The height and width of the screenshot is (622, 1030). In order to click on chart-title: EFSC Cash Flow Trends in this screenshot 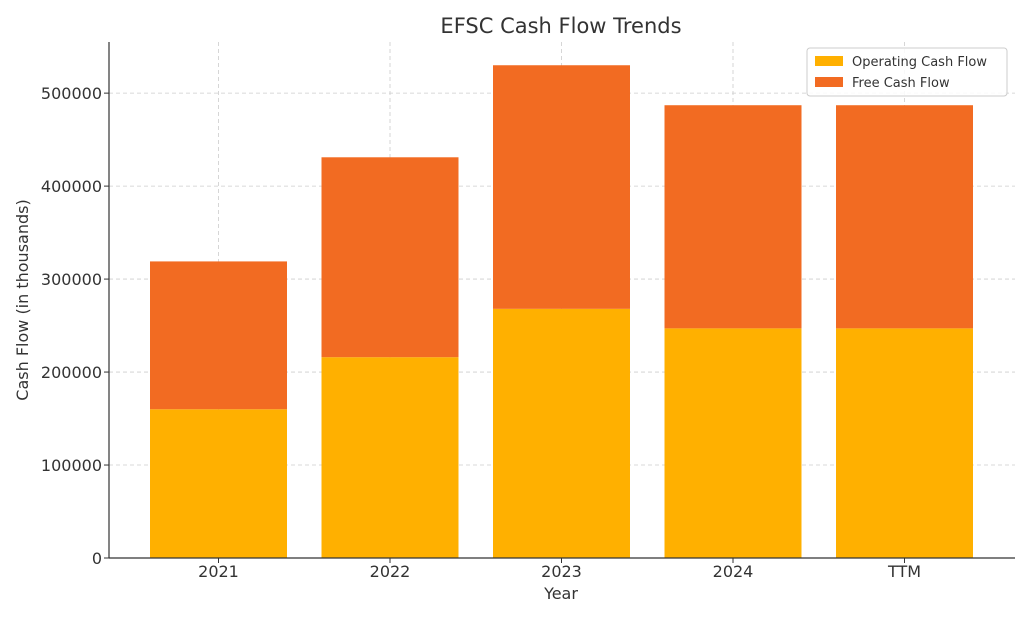, I will do `click(560, 26)`.